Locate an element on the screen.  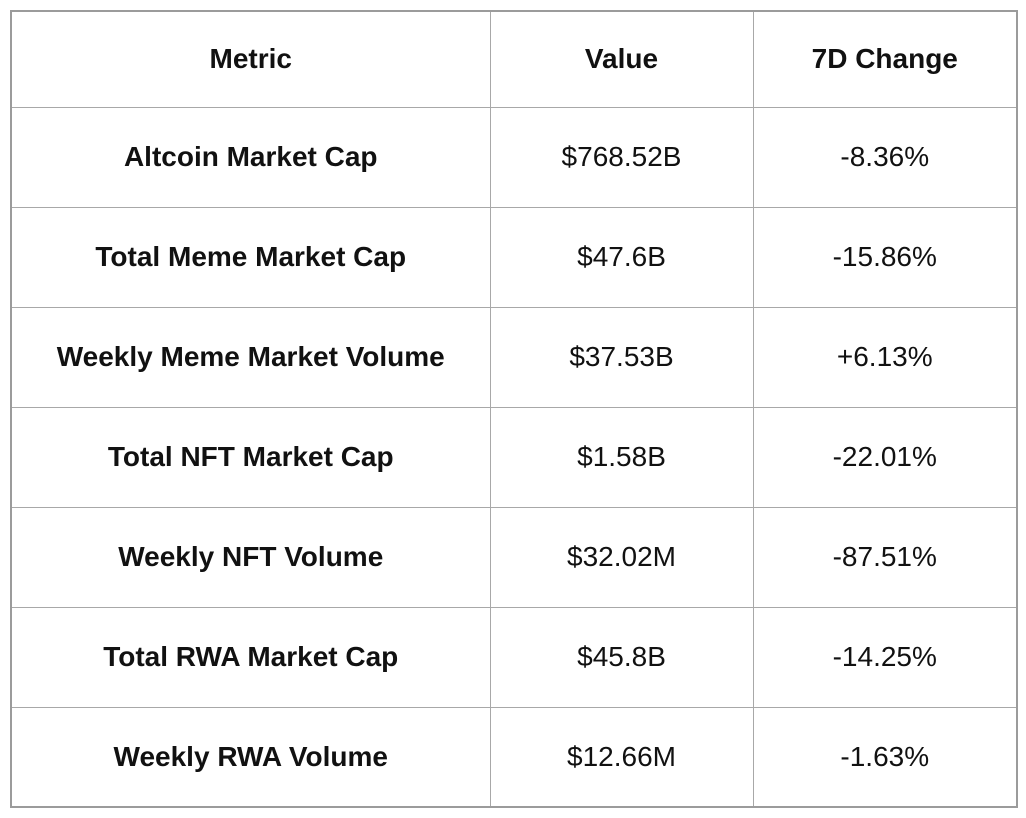
change-cell: +6.13% is located at coordinates (885, 357).